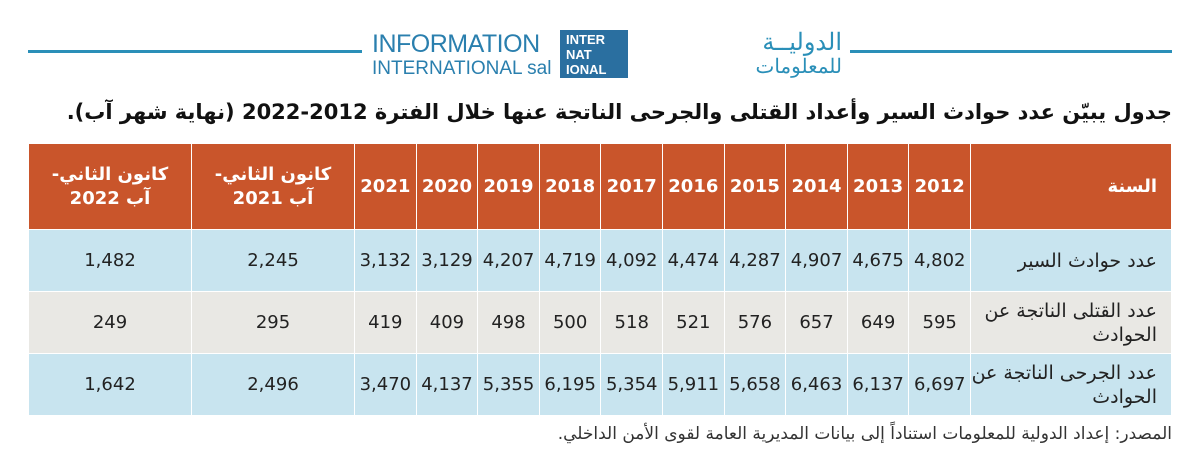  Describe the element at coordinates (110, 384) in the screenshot. I see `table-cell: 1,642` at that location.